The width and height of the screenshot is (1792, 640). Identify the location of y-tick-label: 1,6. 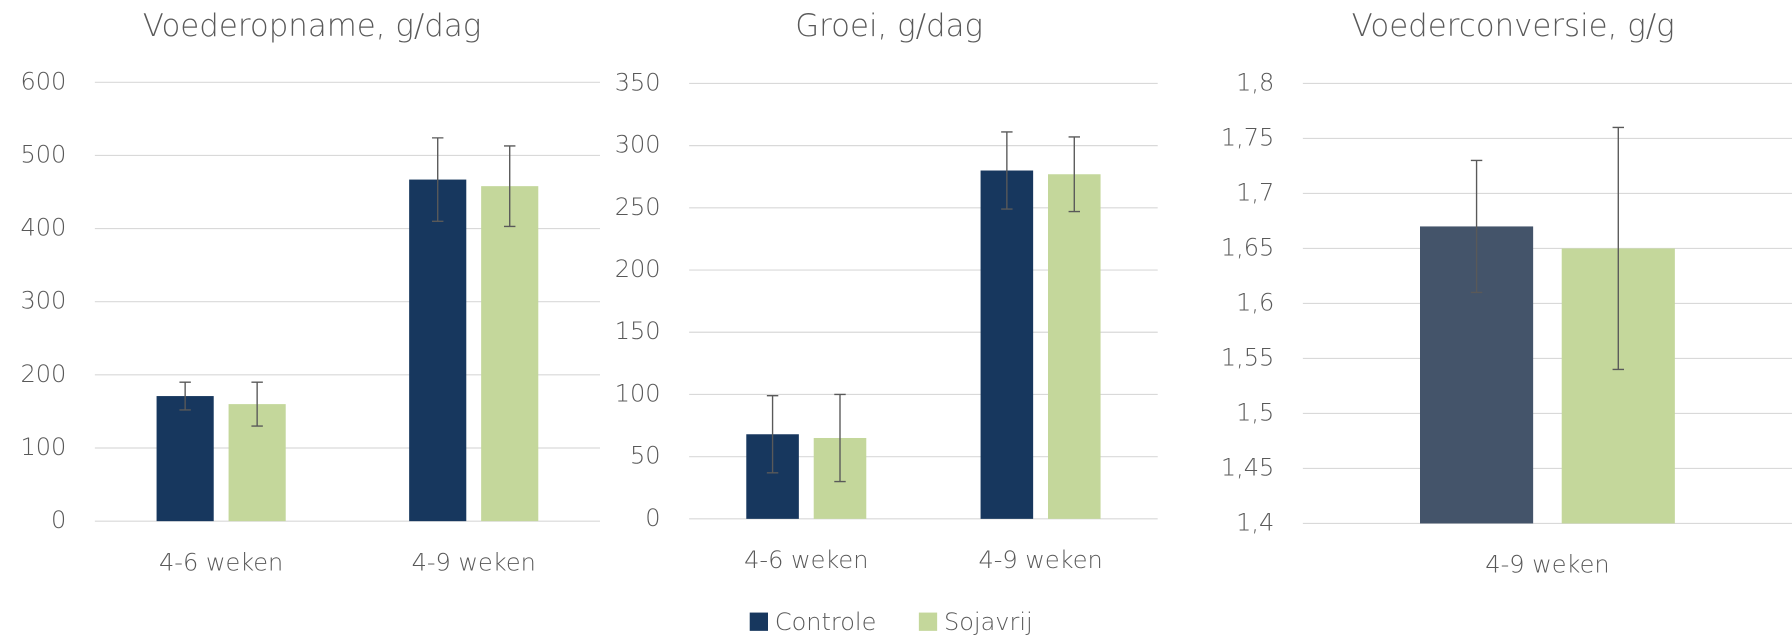
(1255, 302).